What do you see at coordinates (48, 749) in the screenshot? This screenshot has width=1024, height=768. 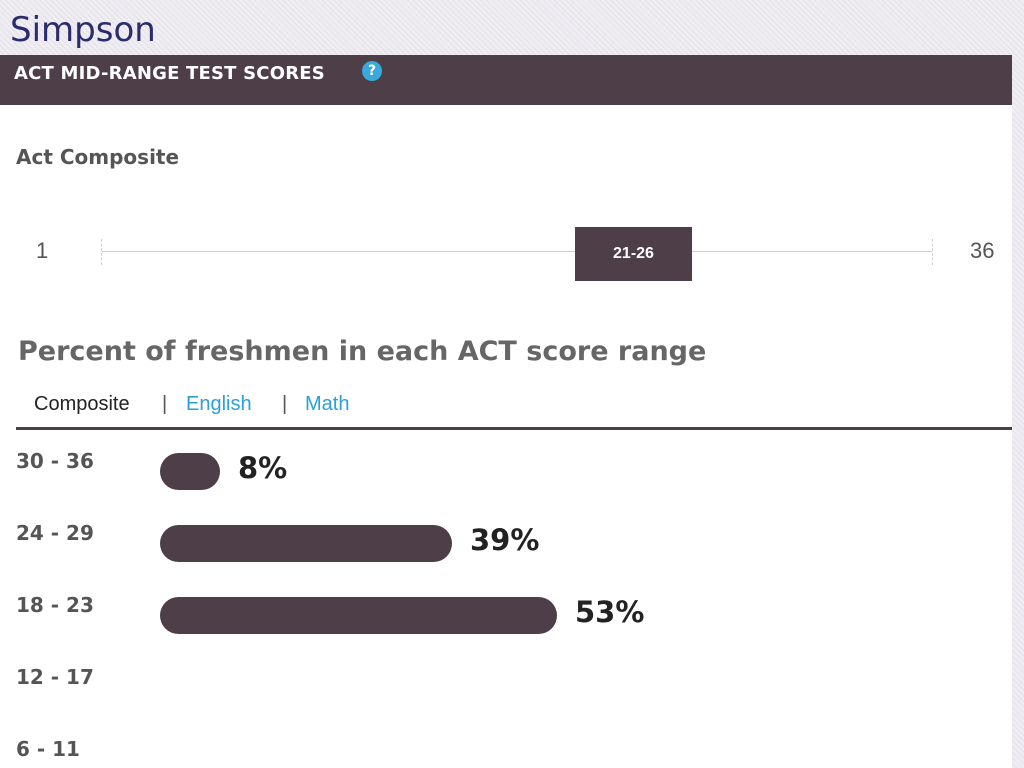 I see `category-label: 6 - 11` at bounding box center [48, 749].